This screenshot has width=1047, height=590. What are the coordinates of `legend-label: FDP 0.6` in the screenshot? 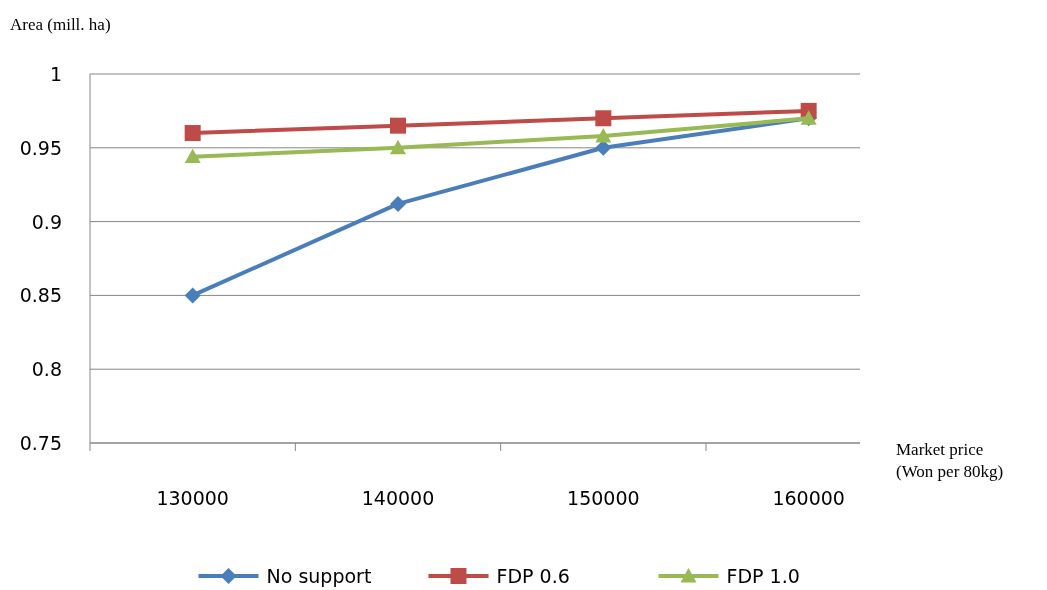 It's located at (533, 576).